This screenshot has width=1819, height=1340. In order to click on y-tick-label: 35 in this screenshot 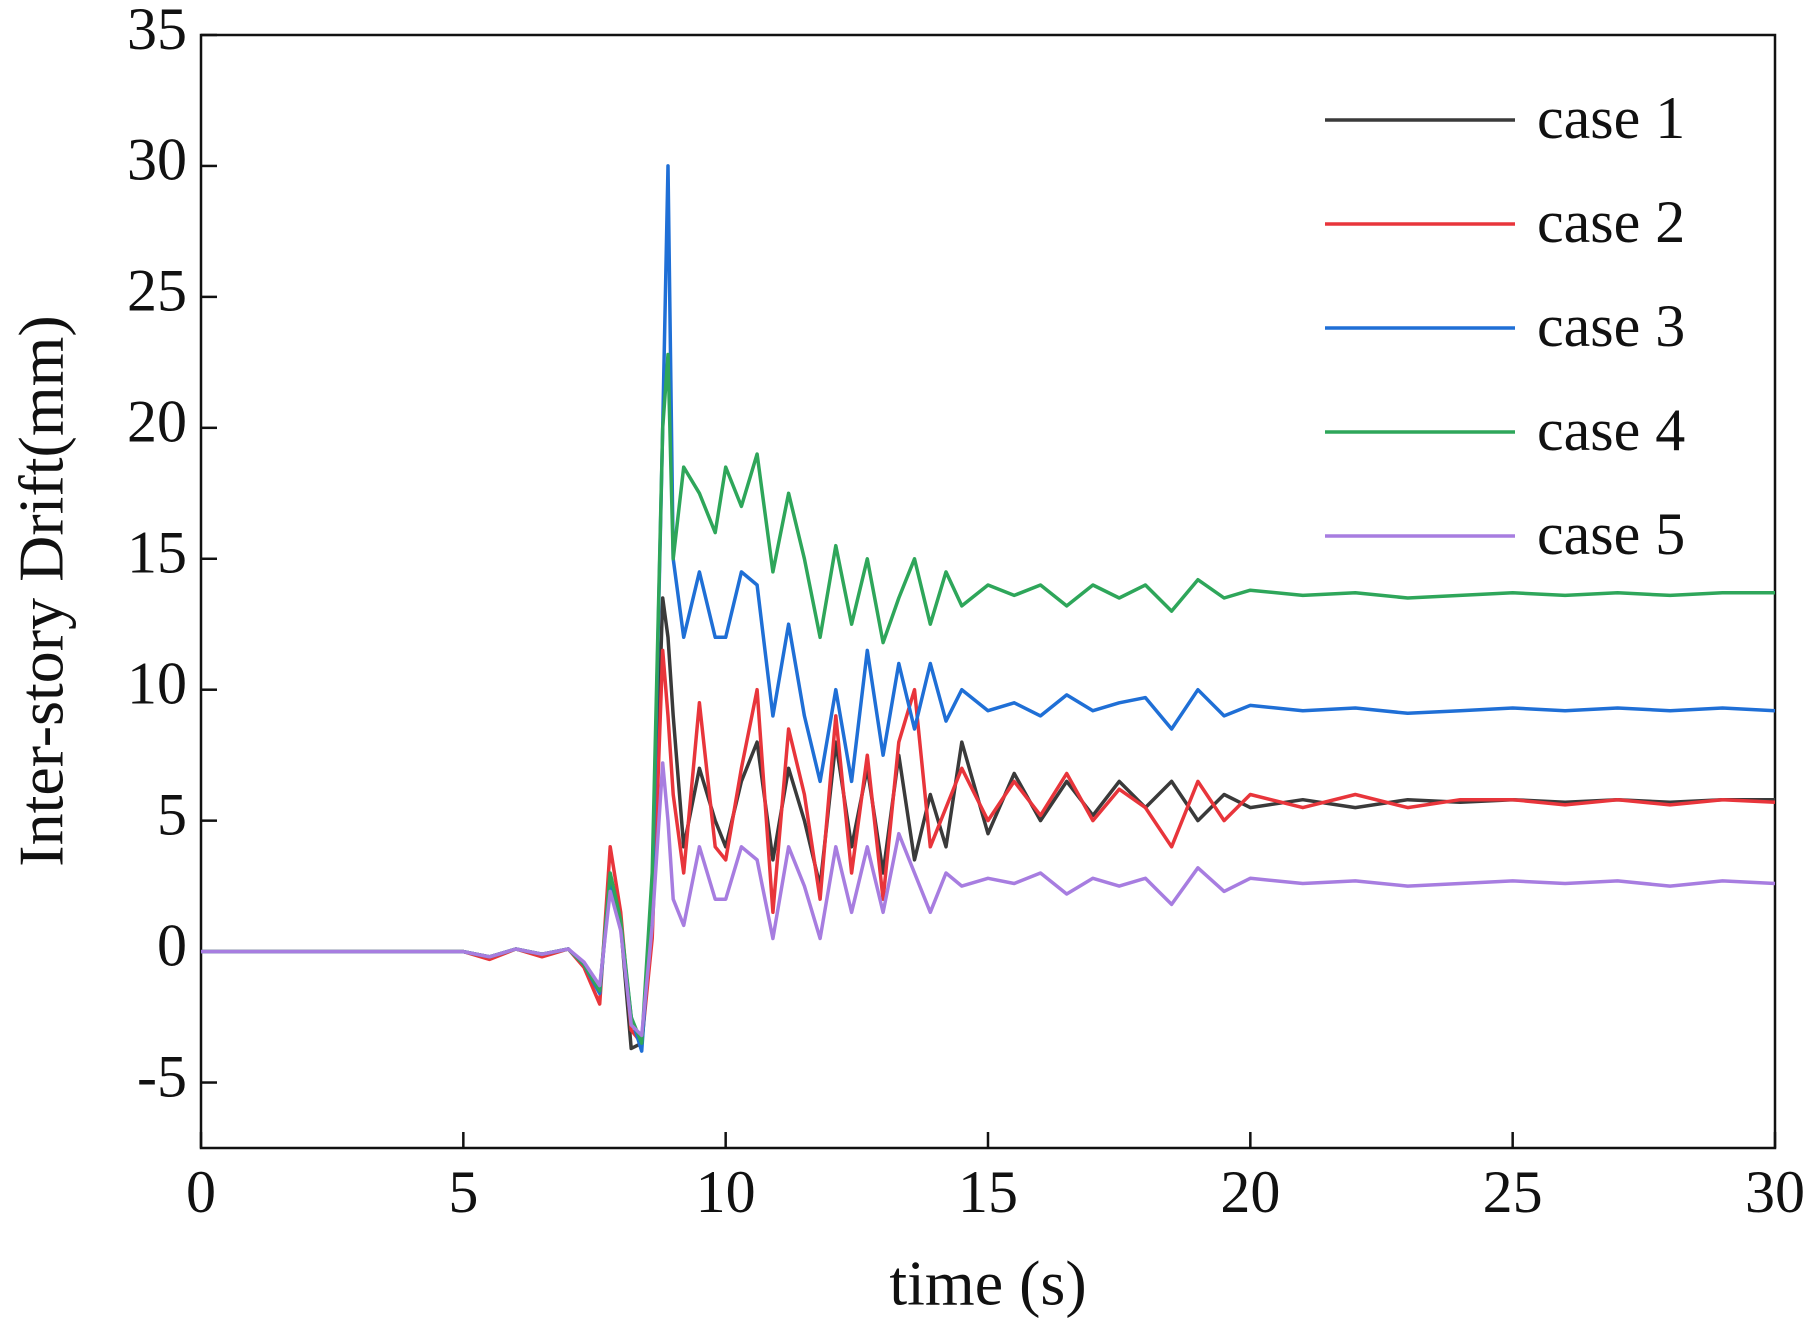, I will do `click(157, 31)`.